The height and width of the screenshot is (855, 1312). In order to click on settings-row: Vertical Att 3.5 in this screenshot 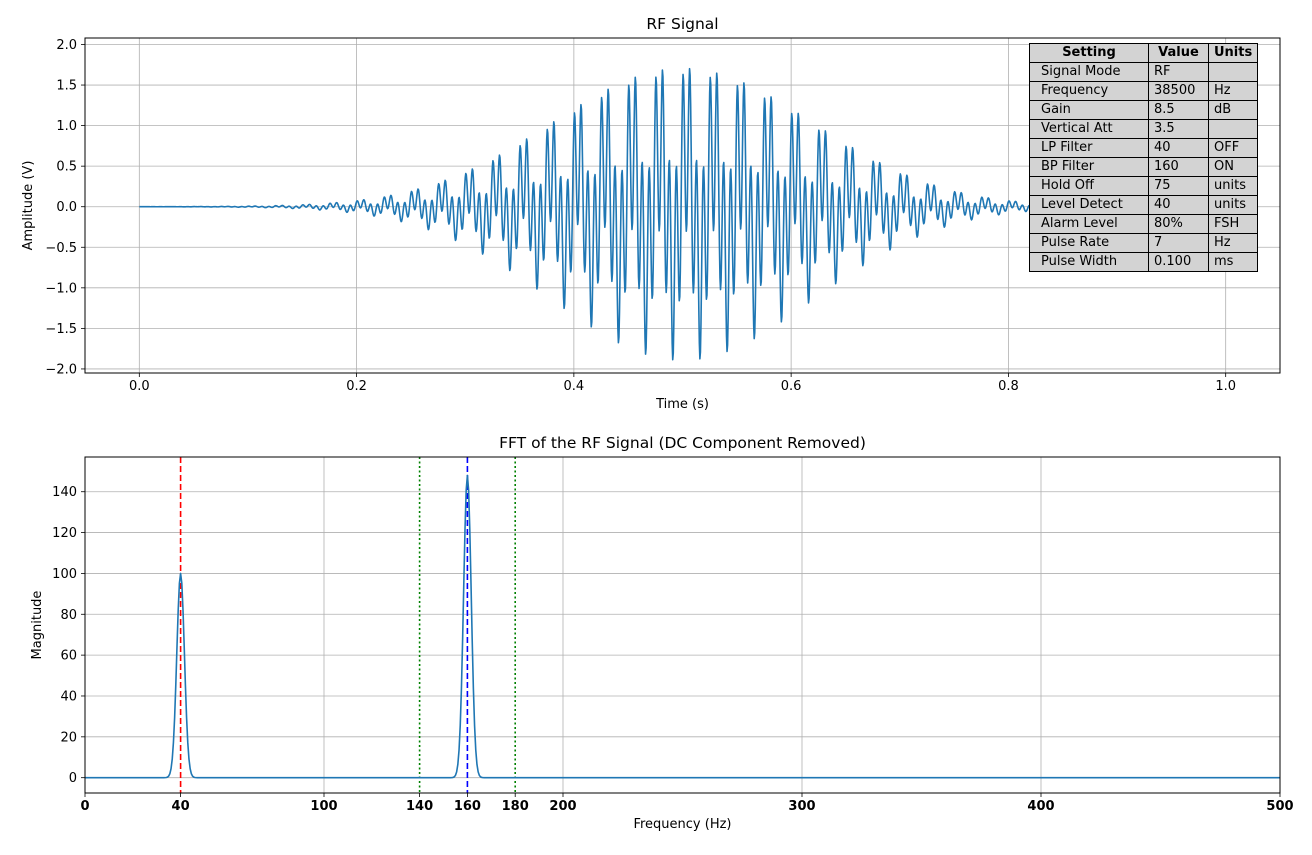, I will do `click(1144, 129)`.